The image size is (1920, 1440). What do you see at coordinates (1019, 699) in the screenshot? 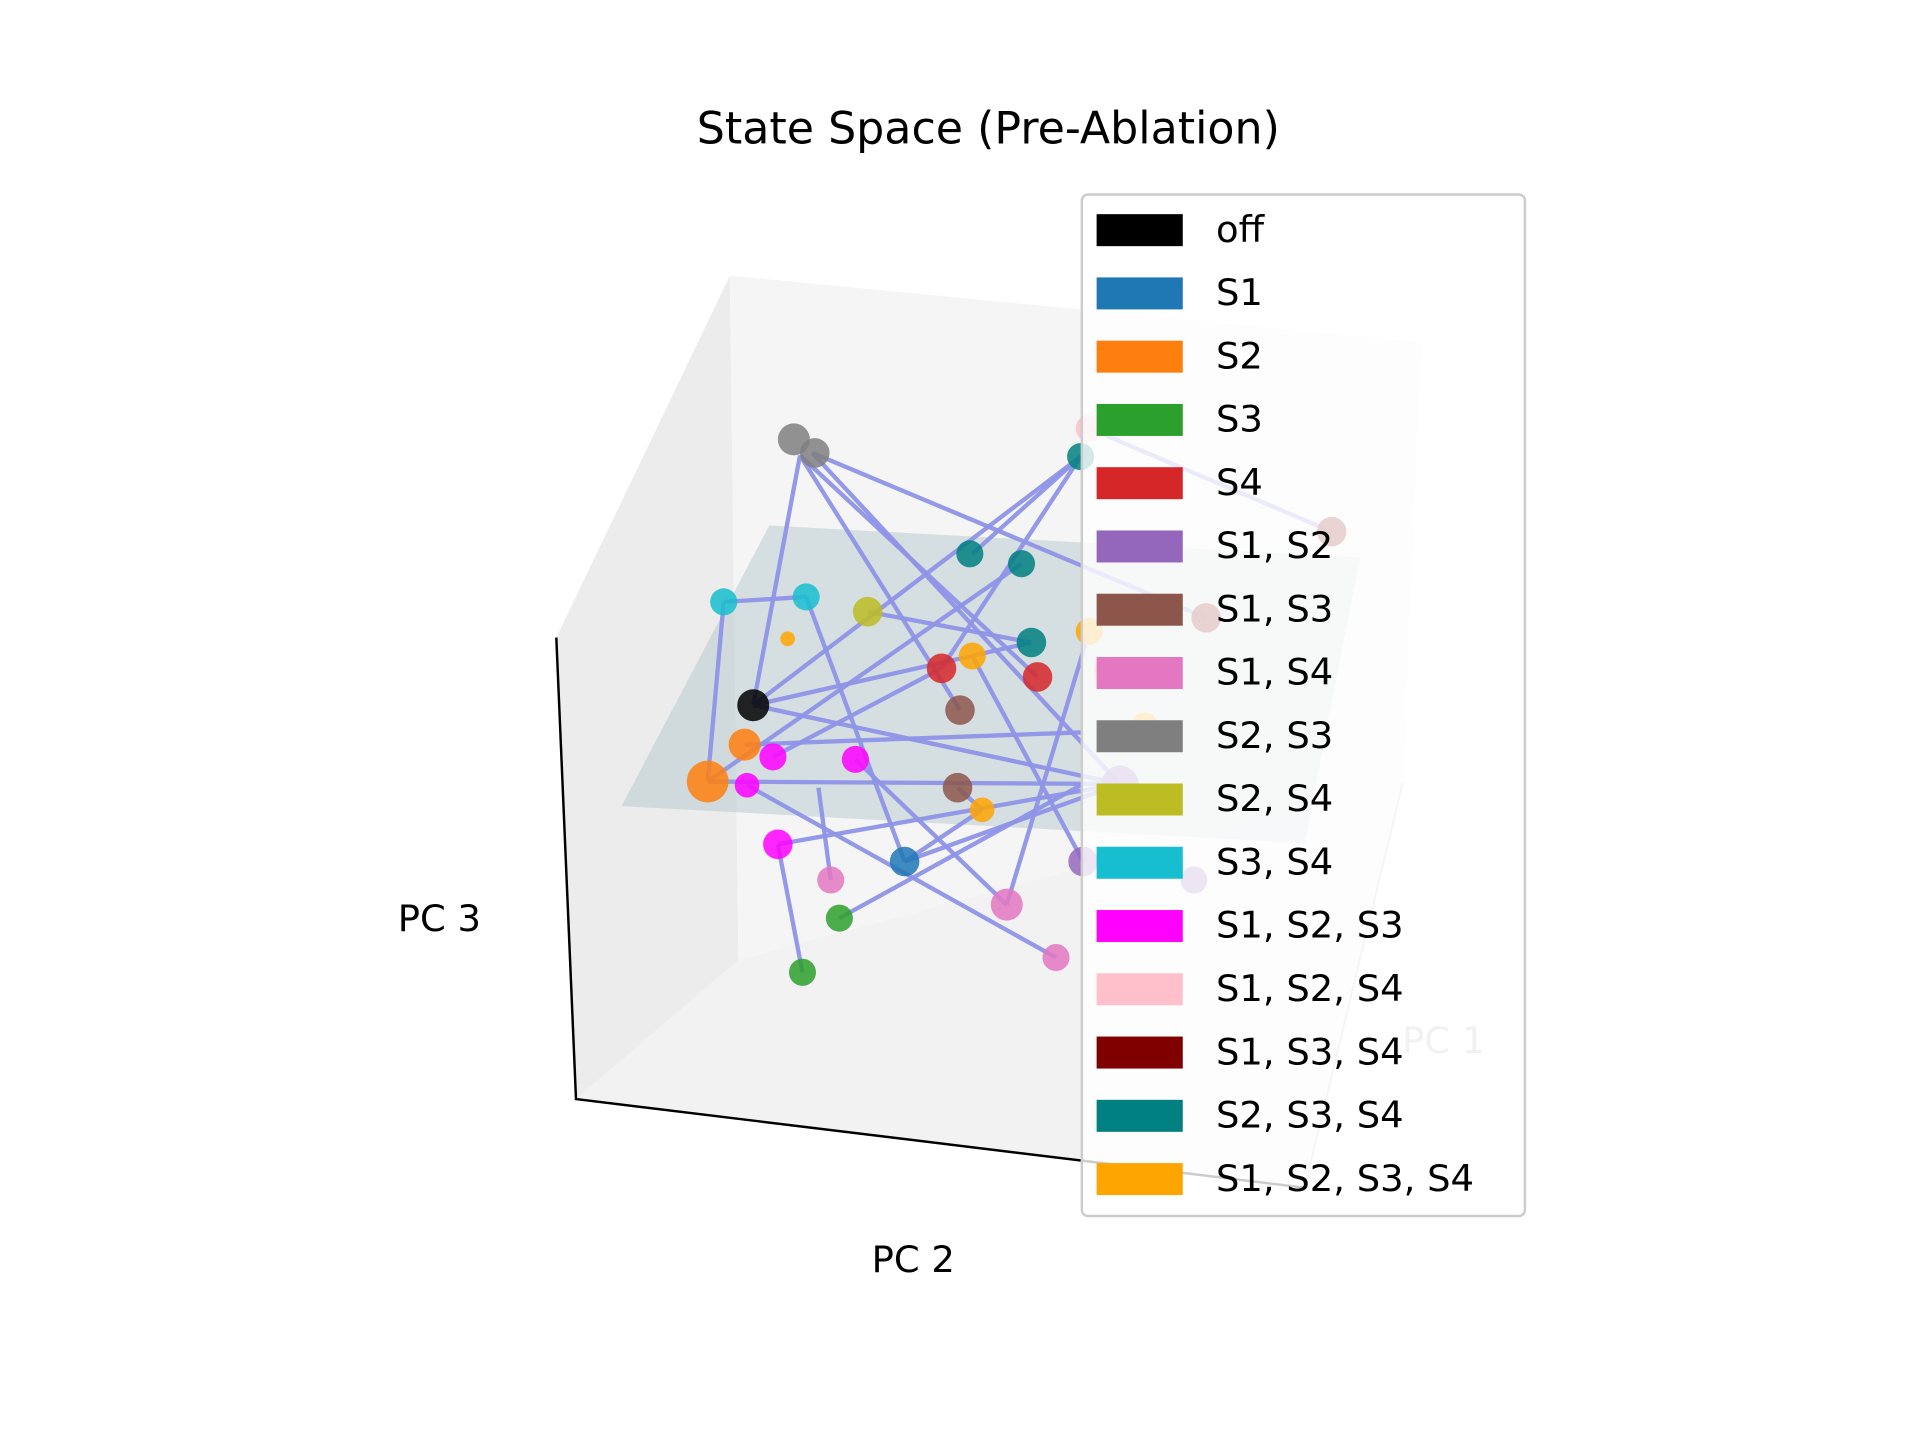
I see `transitions` at bounding box center [1019, 699].